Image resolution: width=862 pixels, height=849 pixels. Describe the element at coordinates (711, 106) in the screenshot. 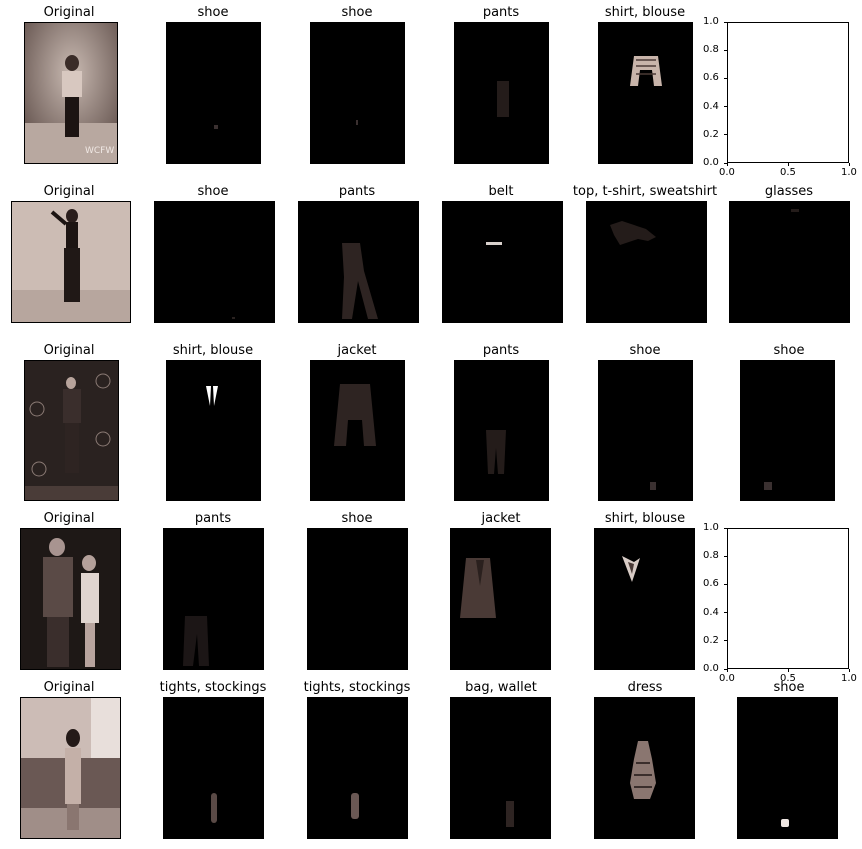

I see `y-tick-label: 0.4` at that location.